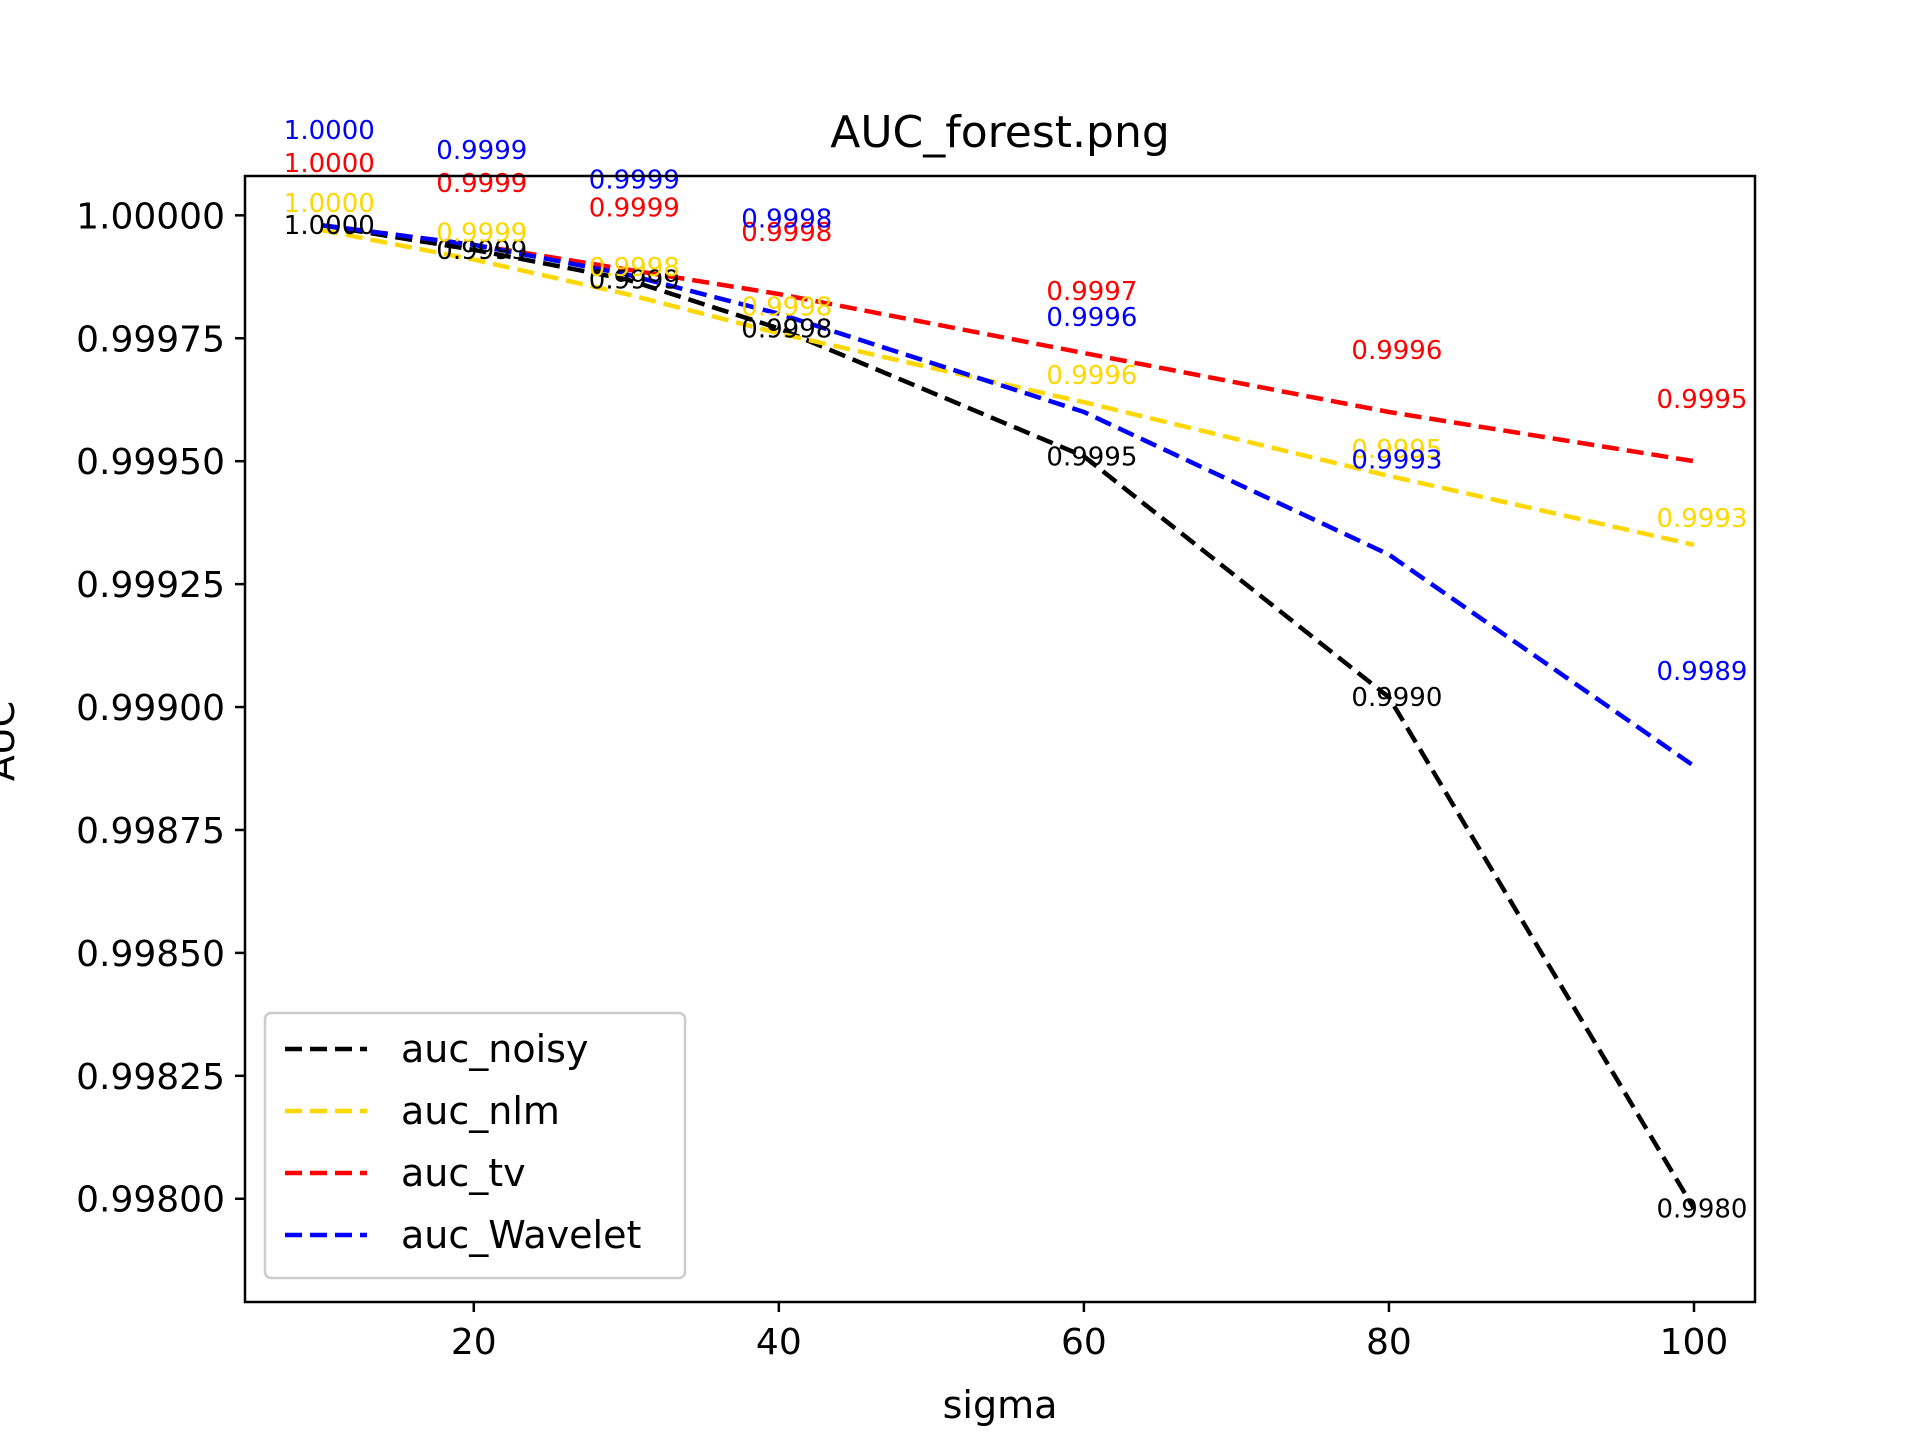 The image size is (1920, 1440). I want to click on legend-label-auc_Wavelet: auc_Wavelet, so click(521, 1235).